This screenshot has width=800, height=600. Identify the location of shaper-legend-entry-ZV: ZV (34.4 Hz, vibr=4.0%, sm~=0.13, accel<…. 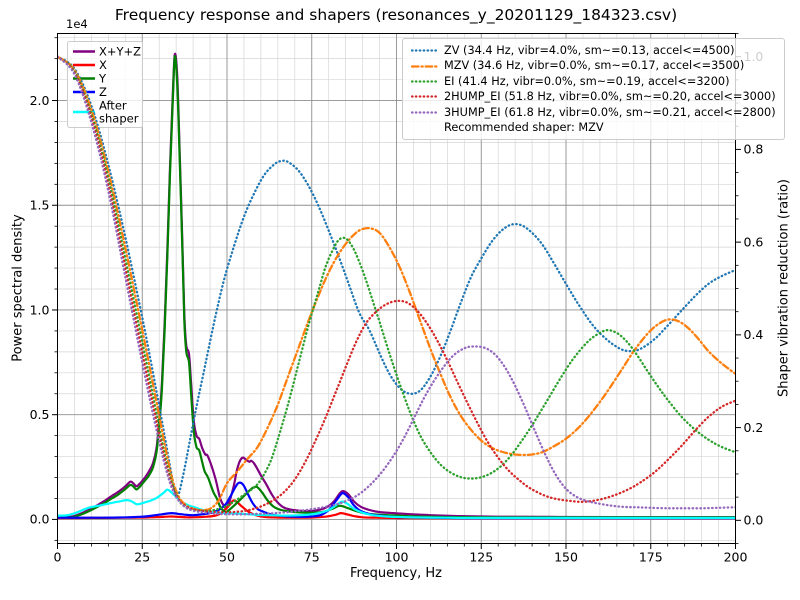
(593, 50).